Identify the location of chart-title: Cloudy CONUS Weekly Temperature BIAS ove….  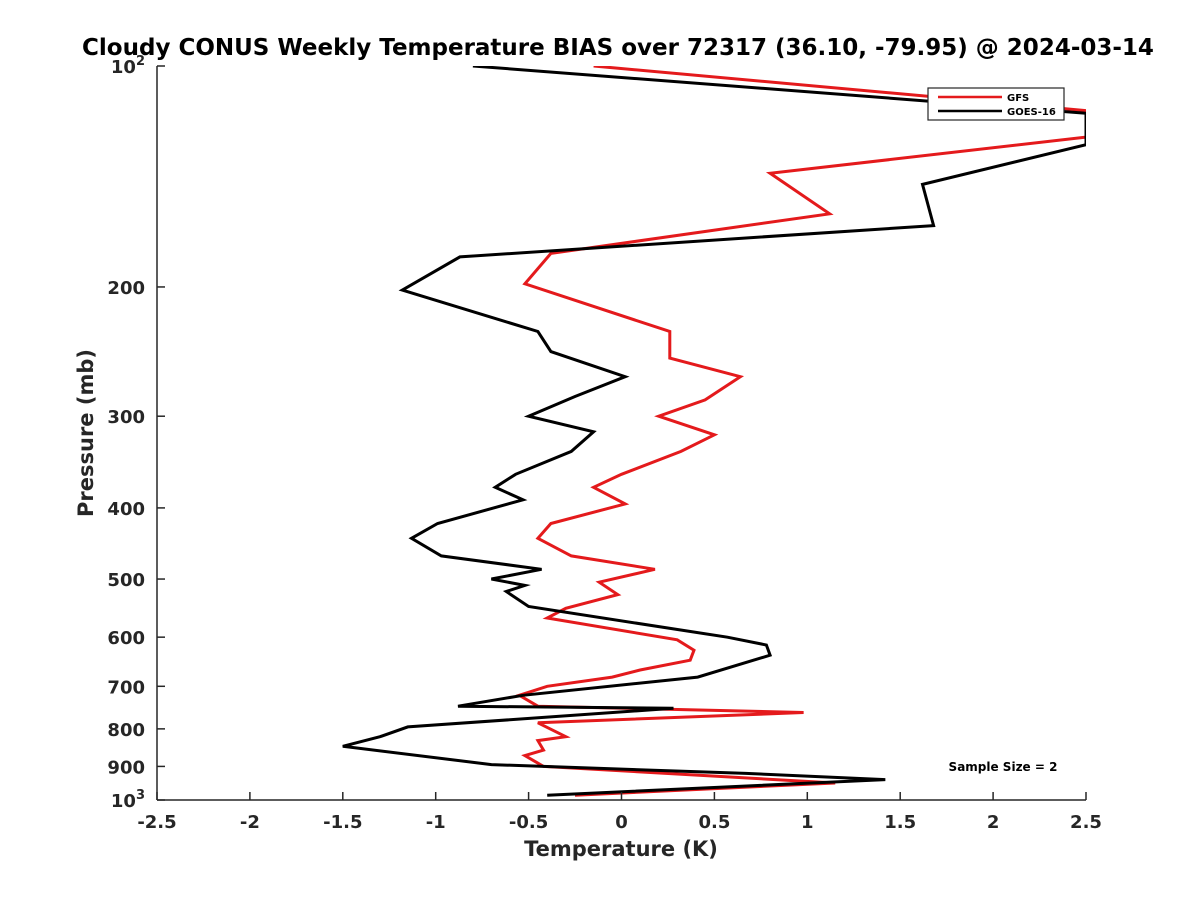
(618, 48).